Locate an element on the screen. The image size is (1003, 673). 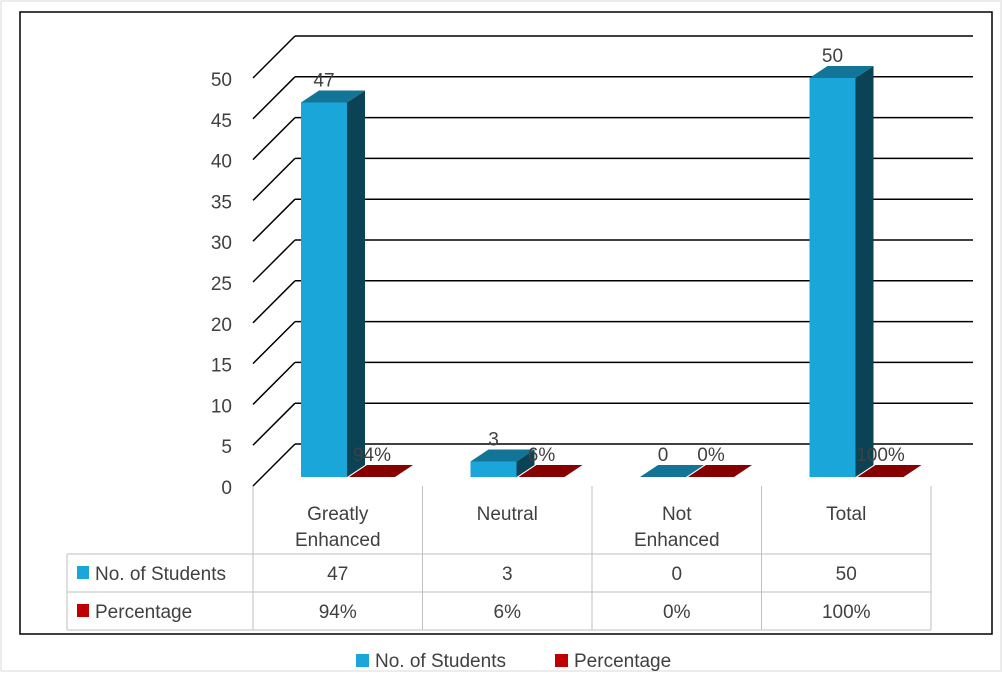
y-tick-label: 30 is located at coordinates (221, 243).